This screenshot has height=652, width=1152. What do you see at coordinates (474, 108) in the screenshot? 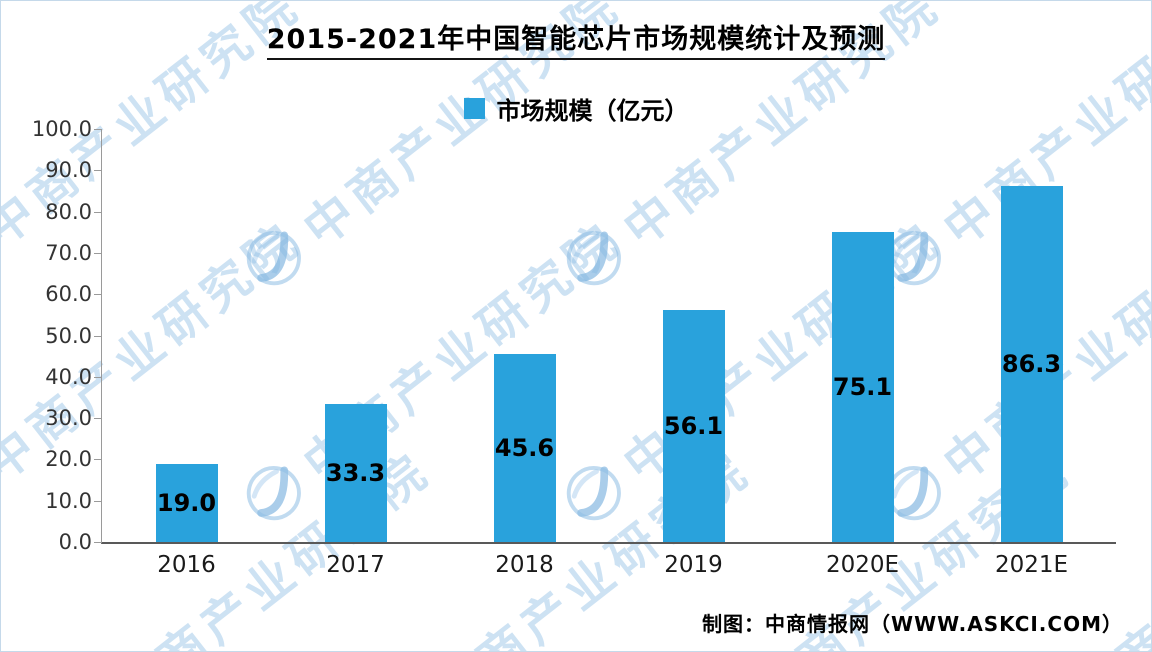
I see `legend-color-swatch` at bounding box center [474, 108].